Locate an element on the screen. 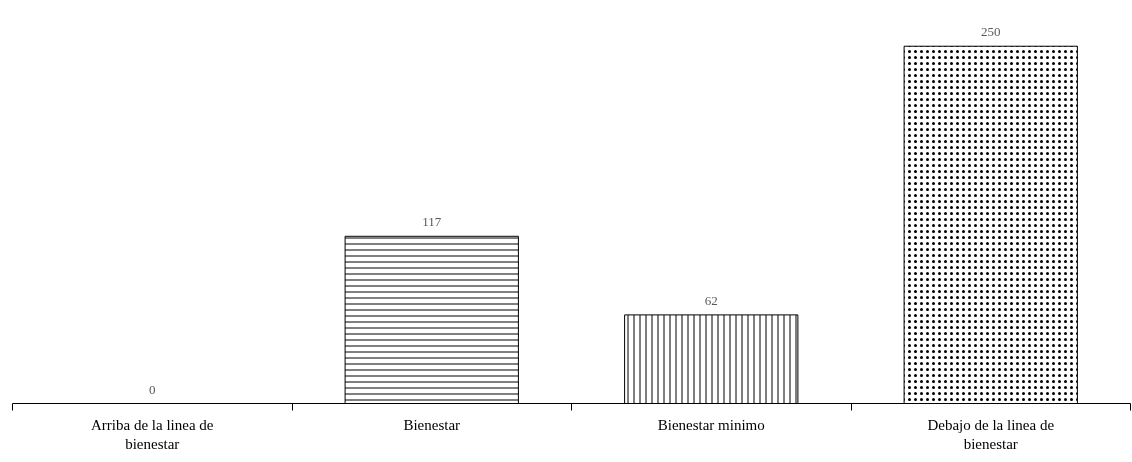  x-tick-label: Debajo de la linea de bienestar is located at coordinates (991, 434).